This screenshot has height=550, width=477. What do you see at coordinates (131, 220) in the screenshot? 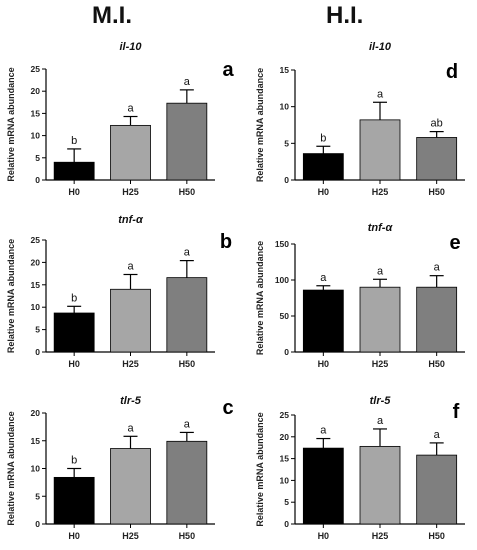
I see `chart-title: tnf-α` at bounding box center [131, 220].